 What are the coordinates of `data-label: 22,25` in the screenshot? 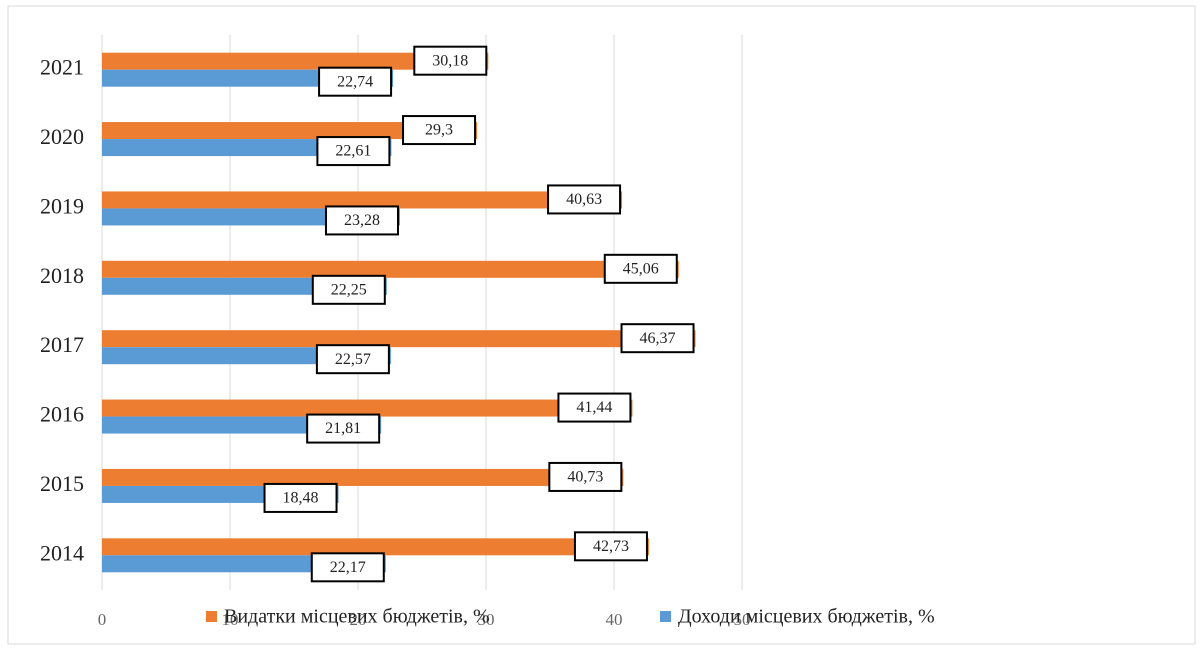 It's located at (349, 289).